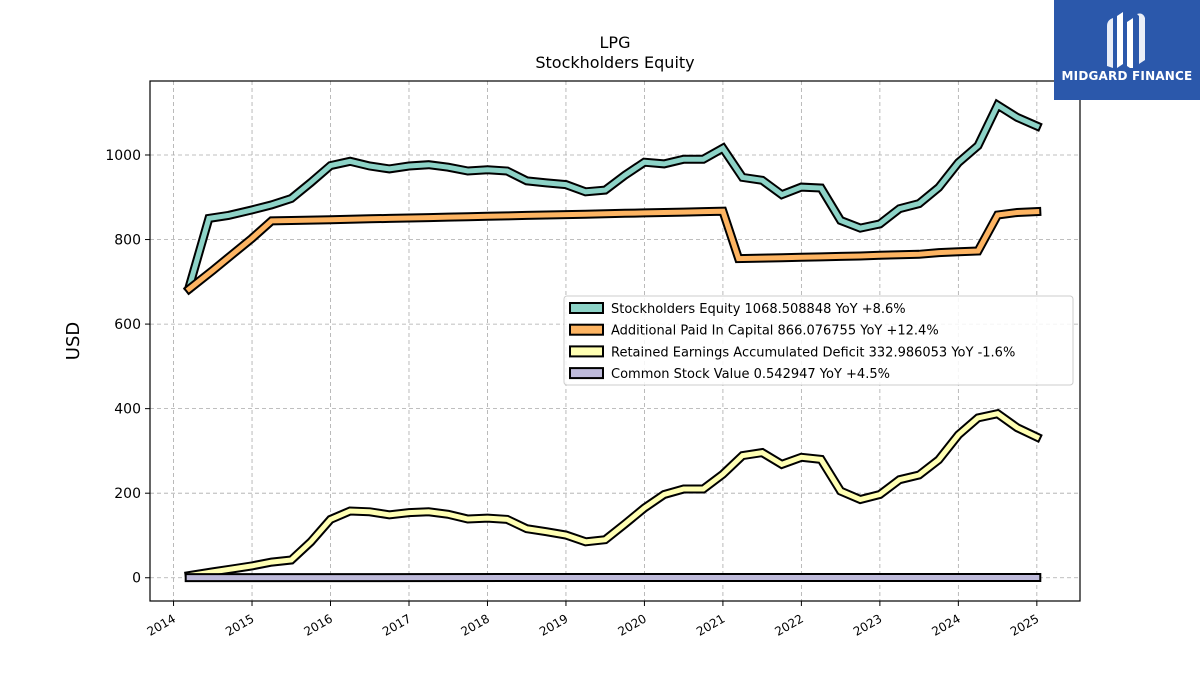 Image resolution: width=1200 pixels, height=675 pixels. I want to click on x-tick-label: 2017, so click(396, 624).